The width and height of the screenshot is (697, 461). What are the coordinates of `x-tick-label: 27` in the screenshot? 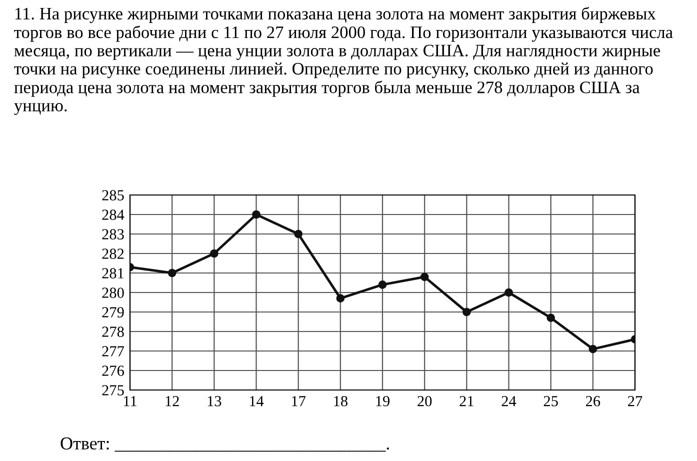 It's located at (635, 401).